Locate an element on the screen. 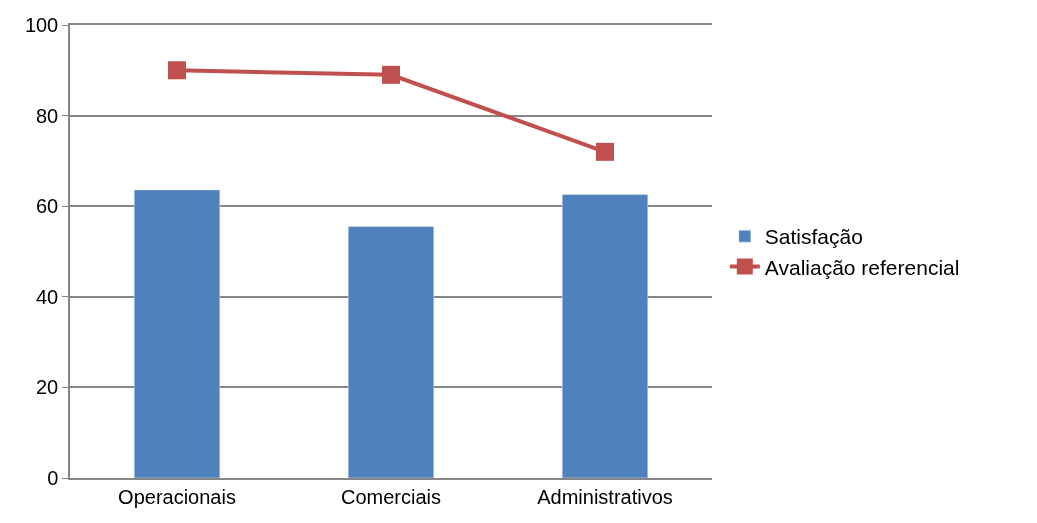 This screenshot has width=1037, height=523. x-tick-label: Administrativos is located at coordinates (605, 496).